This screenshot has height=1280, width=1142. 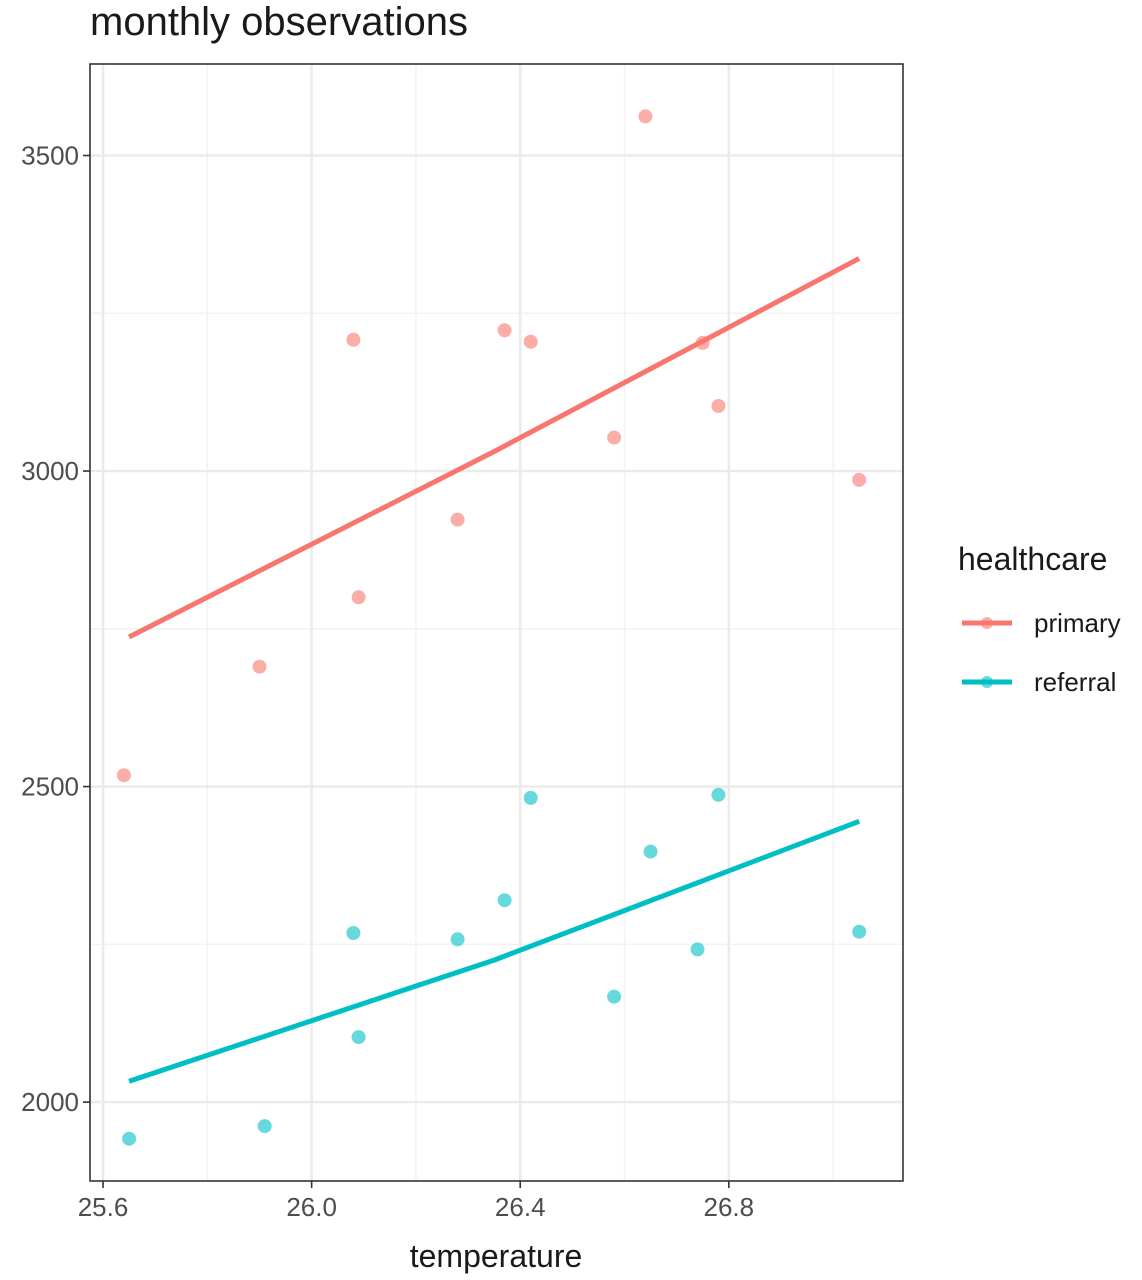 I want to click on legend-item-referral: referral, so click(x=1039, y=682).